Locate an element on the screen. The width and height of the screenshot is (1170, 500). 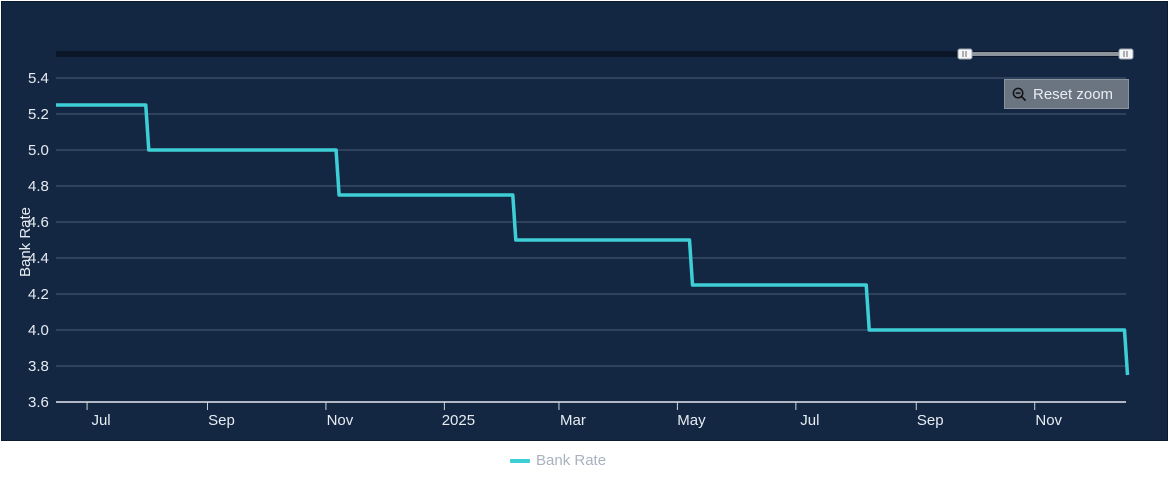
navigator-selected-range is located at coordinates (1046, 54).